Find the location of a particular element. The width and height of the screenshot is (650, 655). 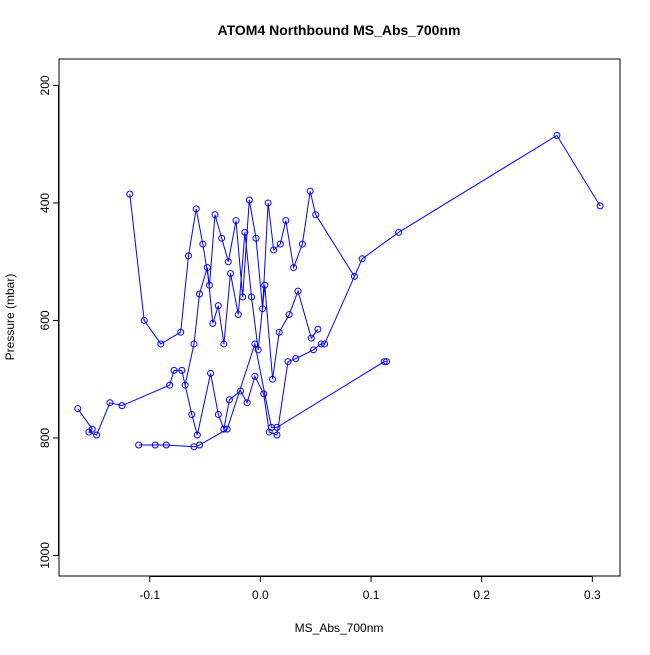

x-axis: -0.1 0.0 0.1 0.2 0.3 is located at coordinates (370, 589).